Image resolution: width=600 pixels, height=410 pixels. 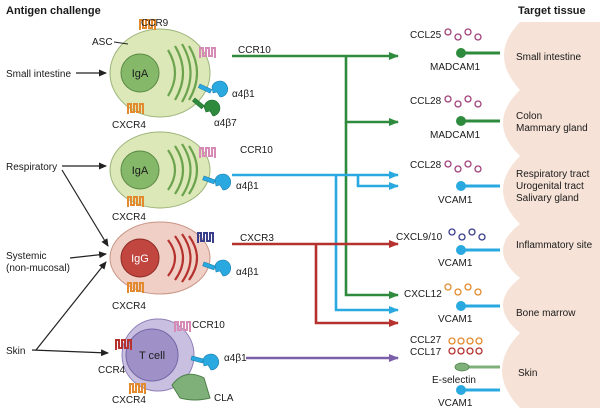 I want to click on a4b7-label: α4β7, so click(x=225, y=123).